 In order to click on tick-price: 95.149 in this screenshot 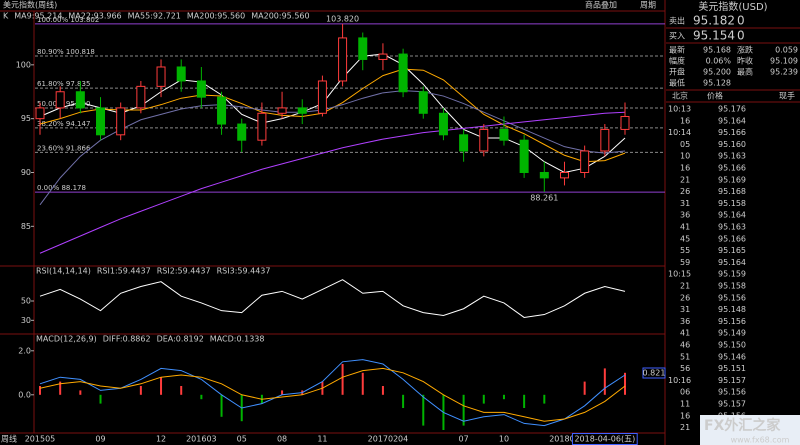, I will do `click(732, 333)`.